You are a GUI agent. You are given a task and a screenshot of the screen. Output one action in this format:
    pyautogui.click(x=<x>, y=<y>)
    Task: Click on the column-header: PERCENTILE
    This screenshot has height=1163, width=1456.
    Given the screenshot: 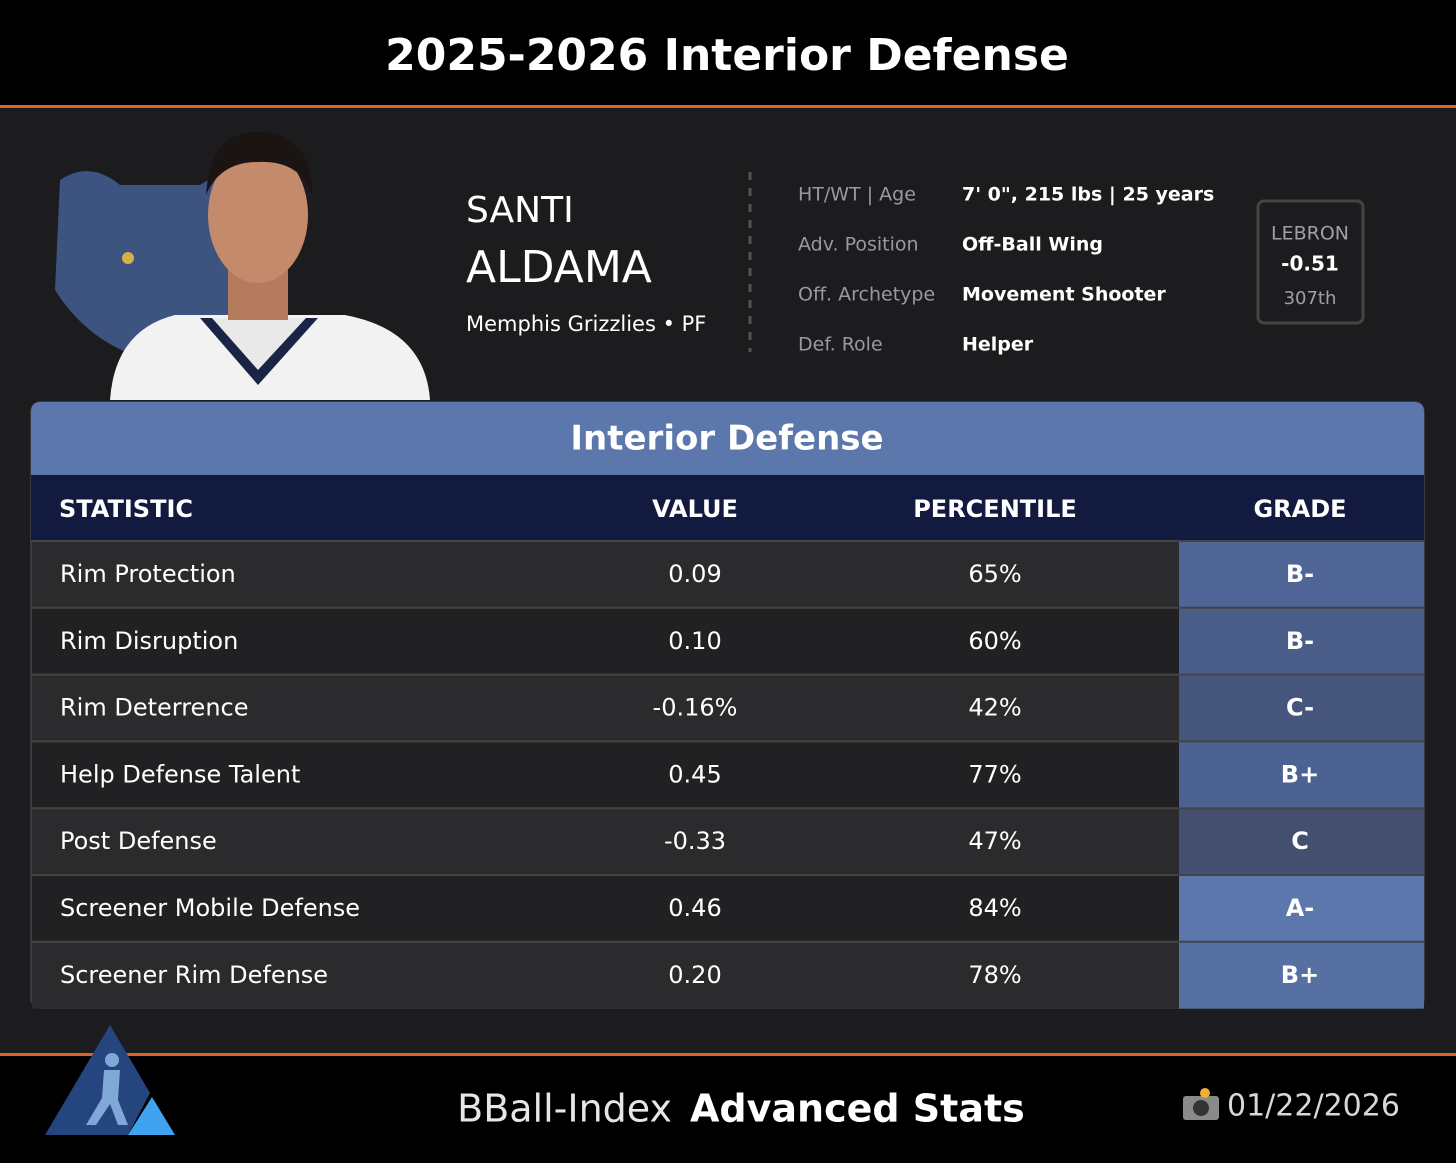 What is the action you would take?
    pyautogui.click(x=995, y=509)
    